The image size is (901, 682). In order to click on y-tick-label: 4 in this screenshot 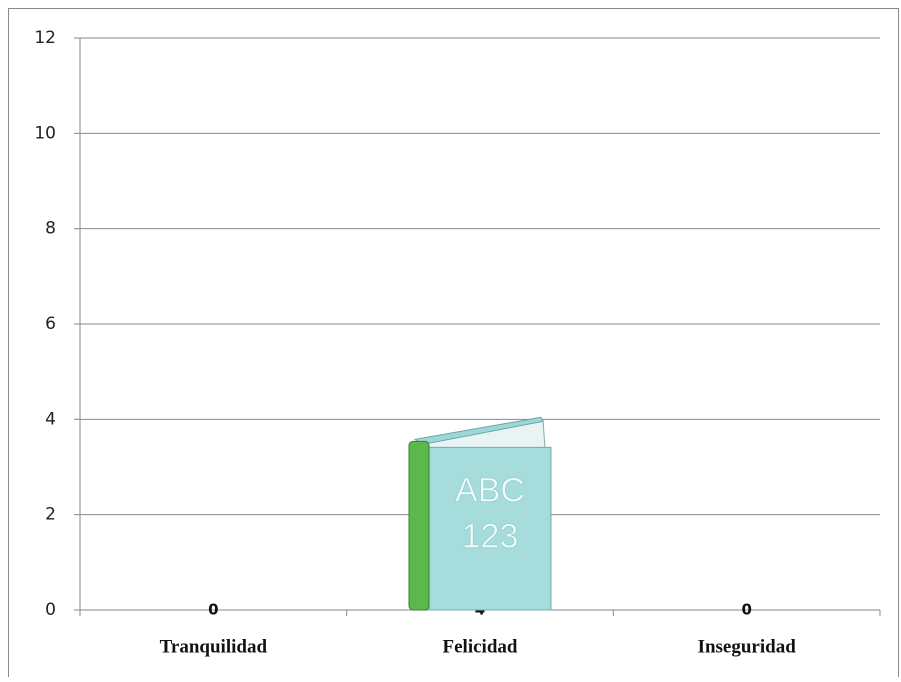, I will do `click(50, 419)`.